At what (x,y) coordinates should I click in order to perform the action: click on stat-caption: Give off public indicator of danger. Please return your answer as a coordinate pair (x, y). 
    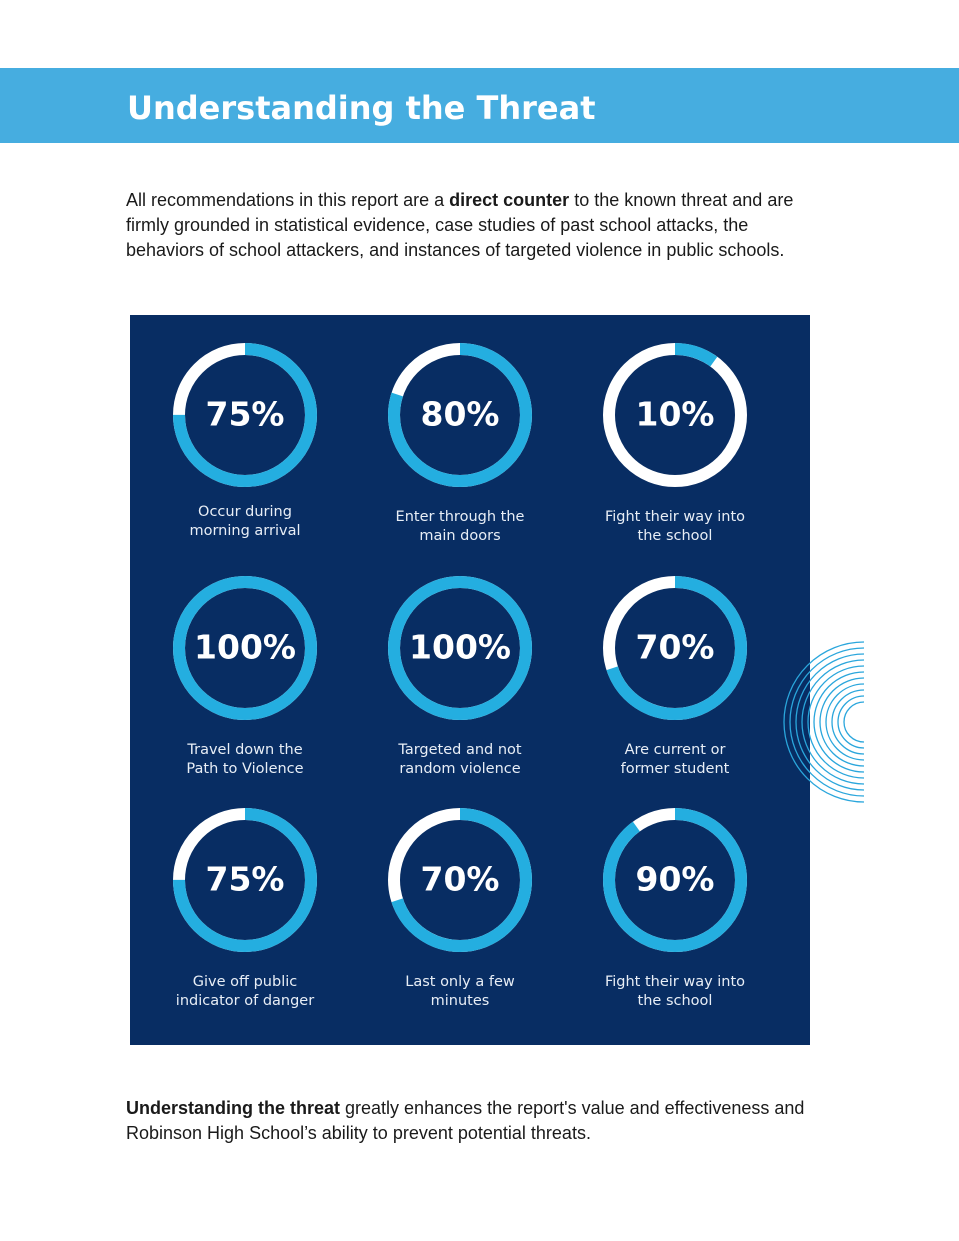
    Looking at the image, I should click on (245, 992).